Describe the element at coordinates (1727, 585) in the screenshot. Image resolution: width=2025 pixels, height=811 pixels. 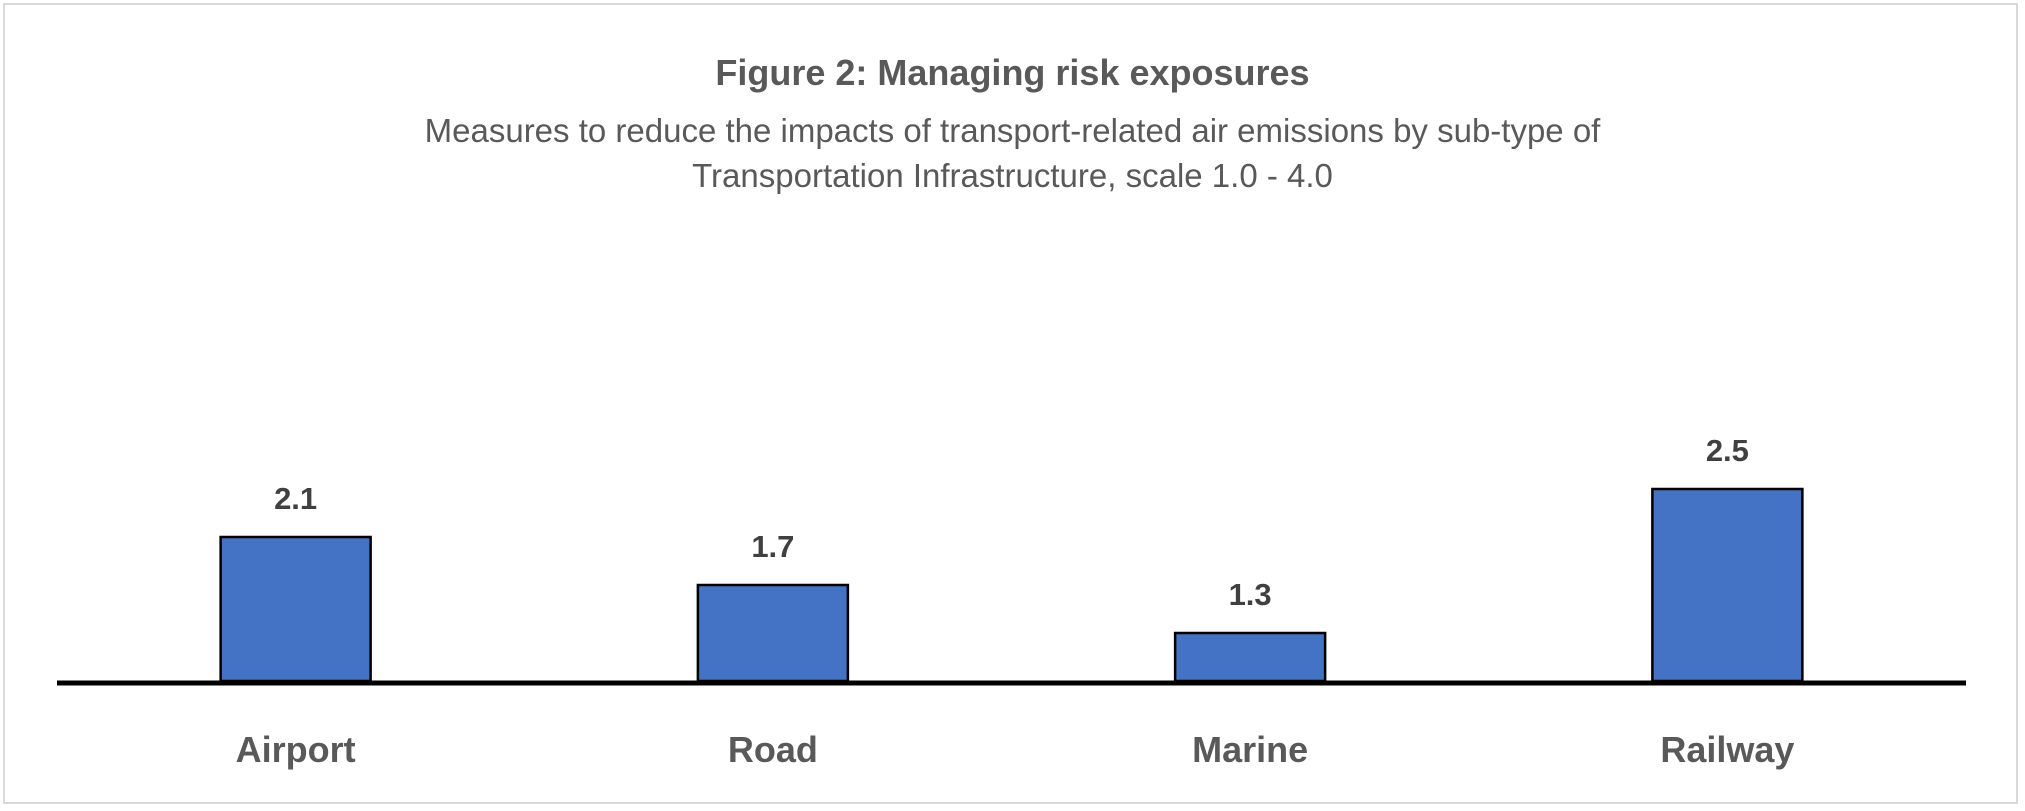
I see `bar-railway` at that location.